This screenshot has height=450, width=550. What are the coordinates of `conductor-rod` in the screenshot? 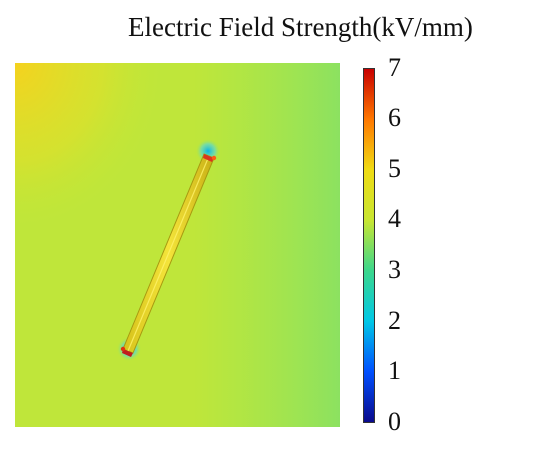 It's located at (168, 255).